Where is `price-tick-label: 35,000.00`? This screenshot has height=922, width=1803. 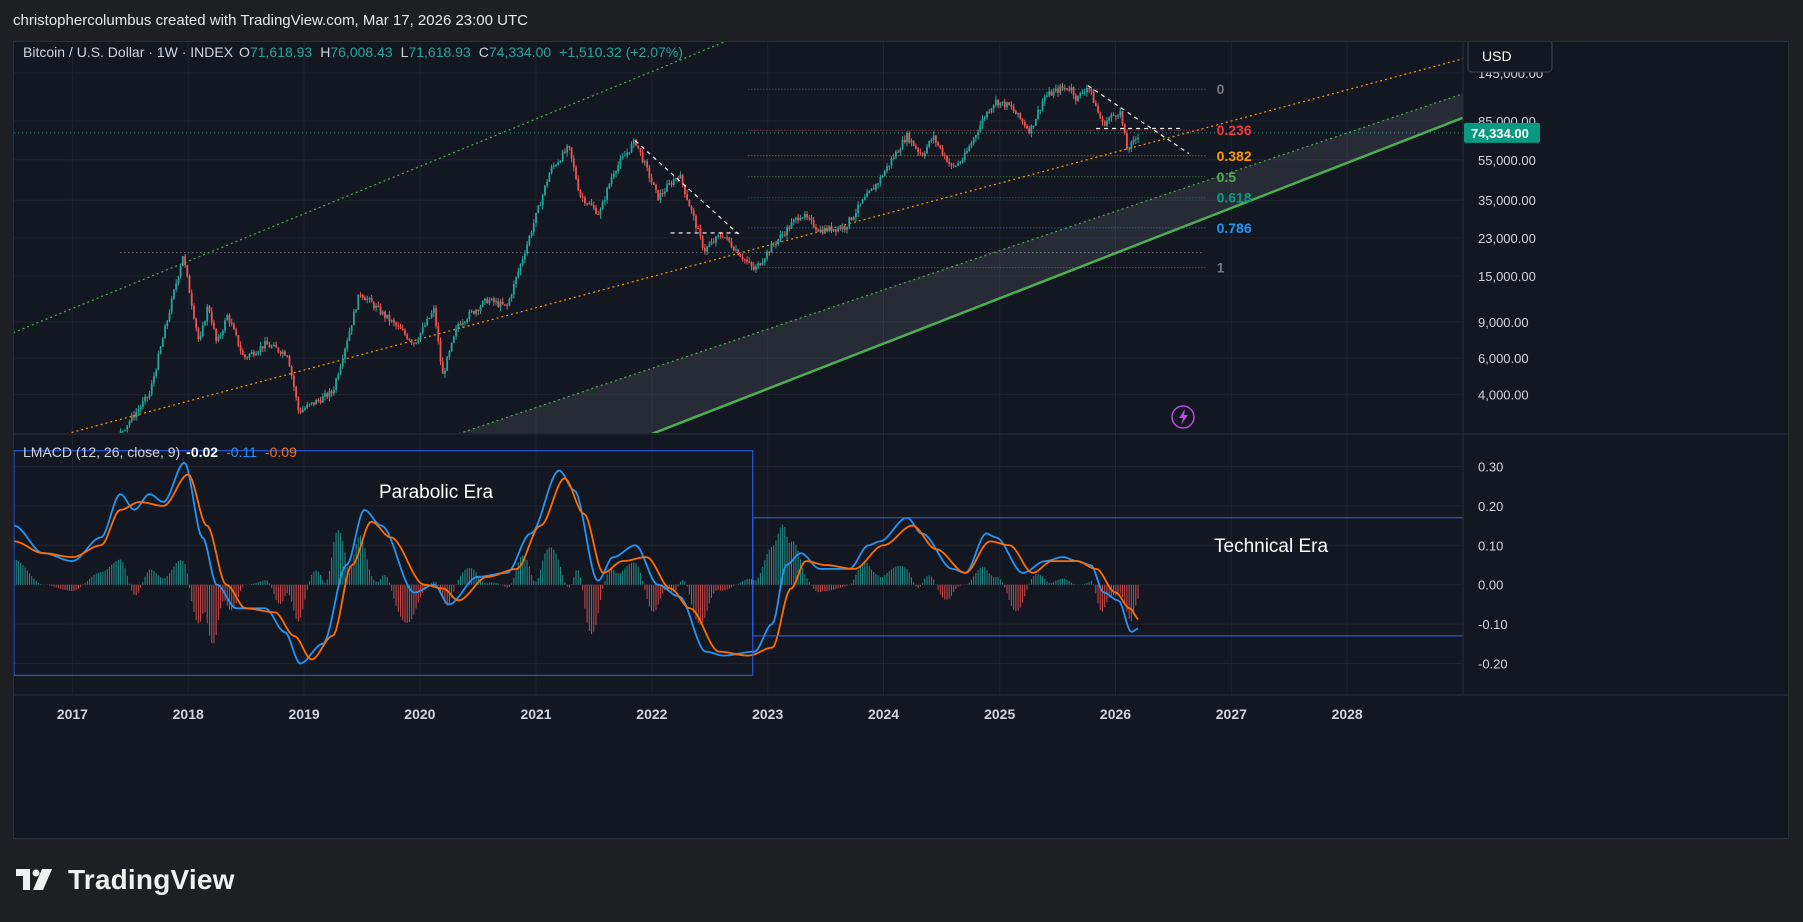 price-tick-label: 35,000.00 is located at coordinates (1507, 200).